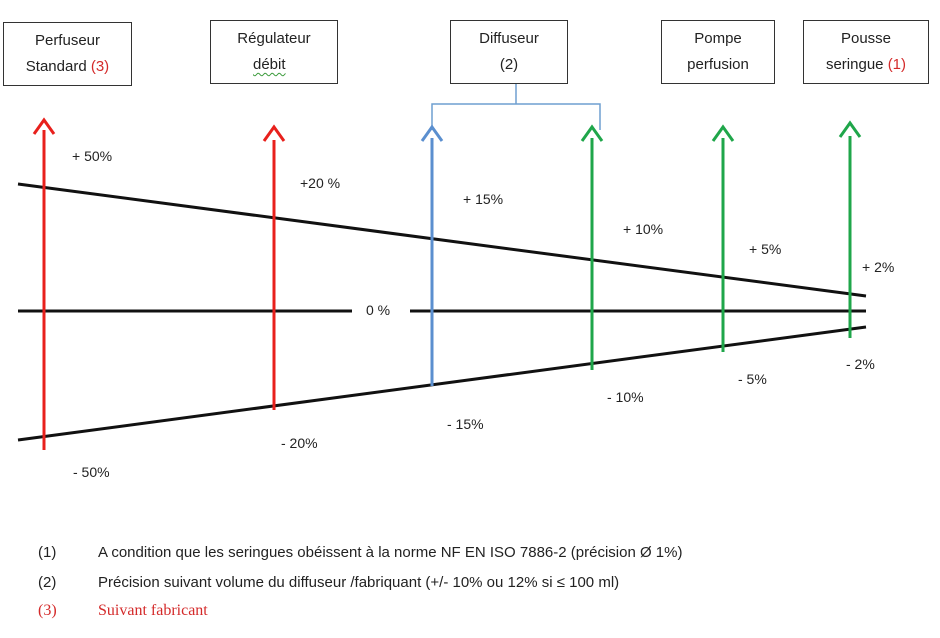 The height and width of the screenshot is (638, 940). What do you see at coordinates (47, 610) in the screenshot?
I see `footnote-3-num: (3)` at bounding box center [47, 610].